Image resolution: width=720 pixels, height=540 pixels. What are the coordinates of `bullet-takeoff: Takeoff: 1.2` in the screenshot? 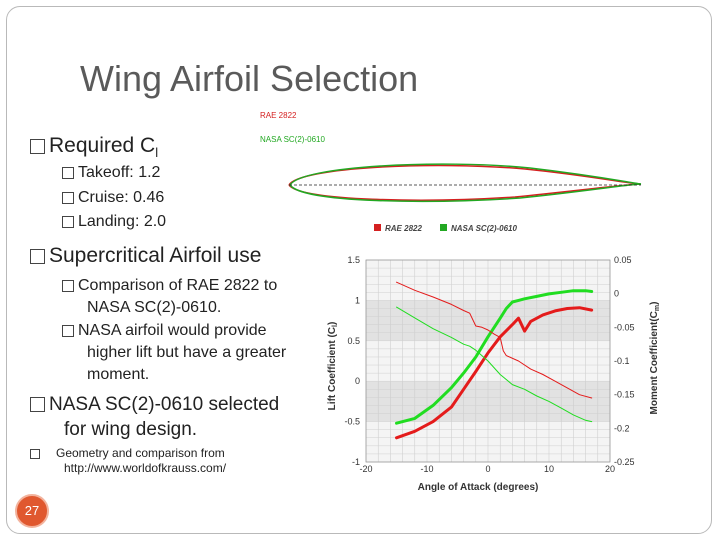 It's located at (111, 173).